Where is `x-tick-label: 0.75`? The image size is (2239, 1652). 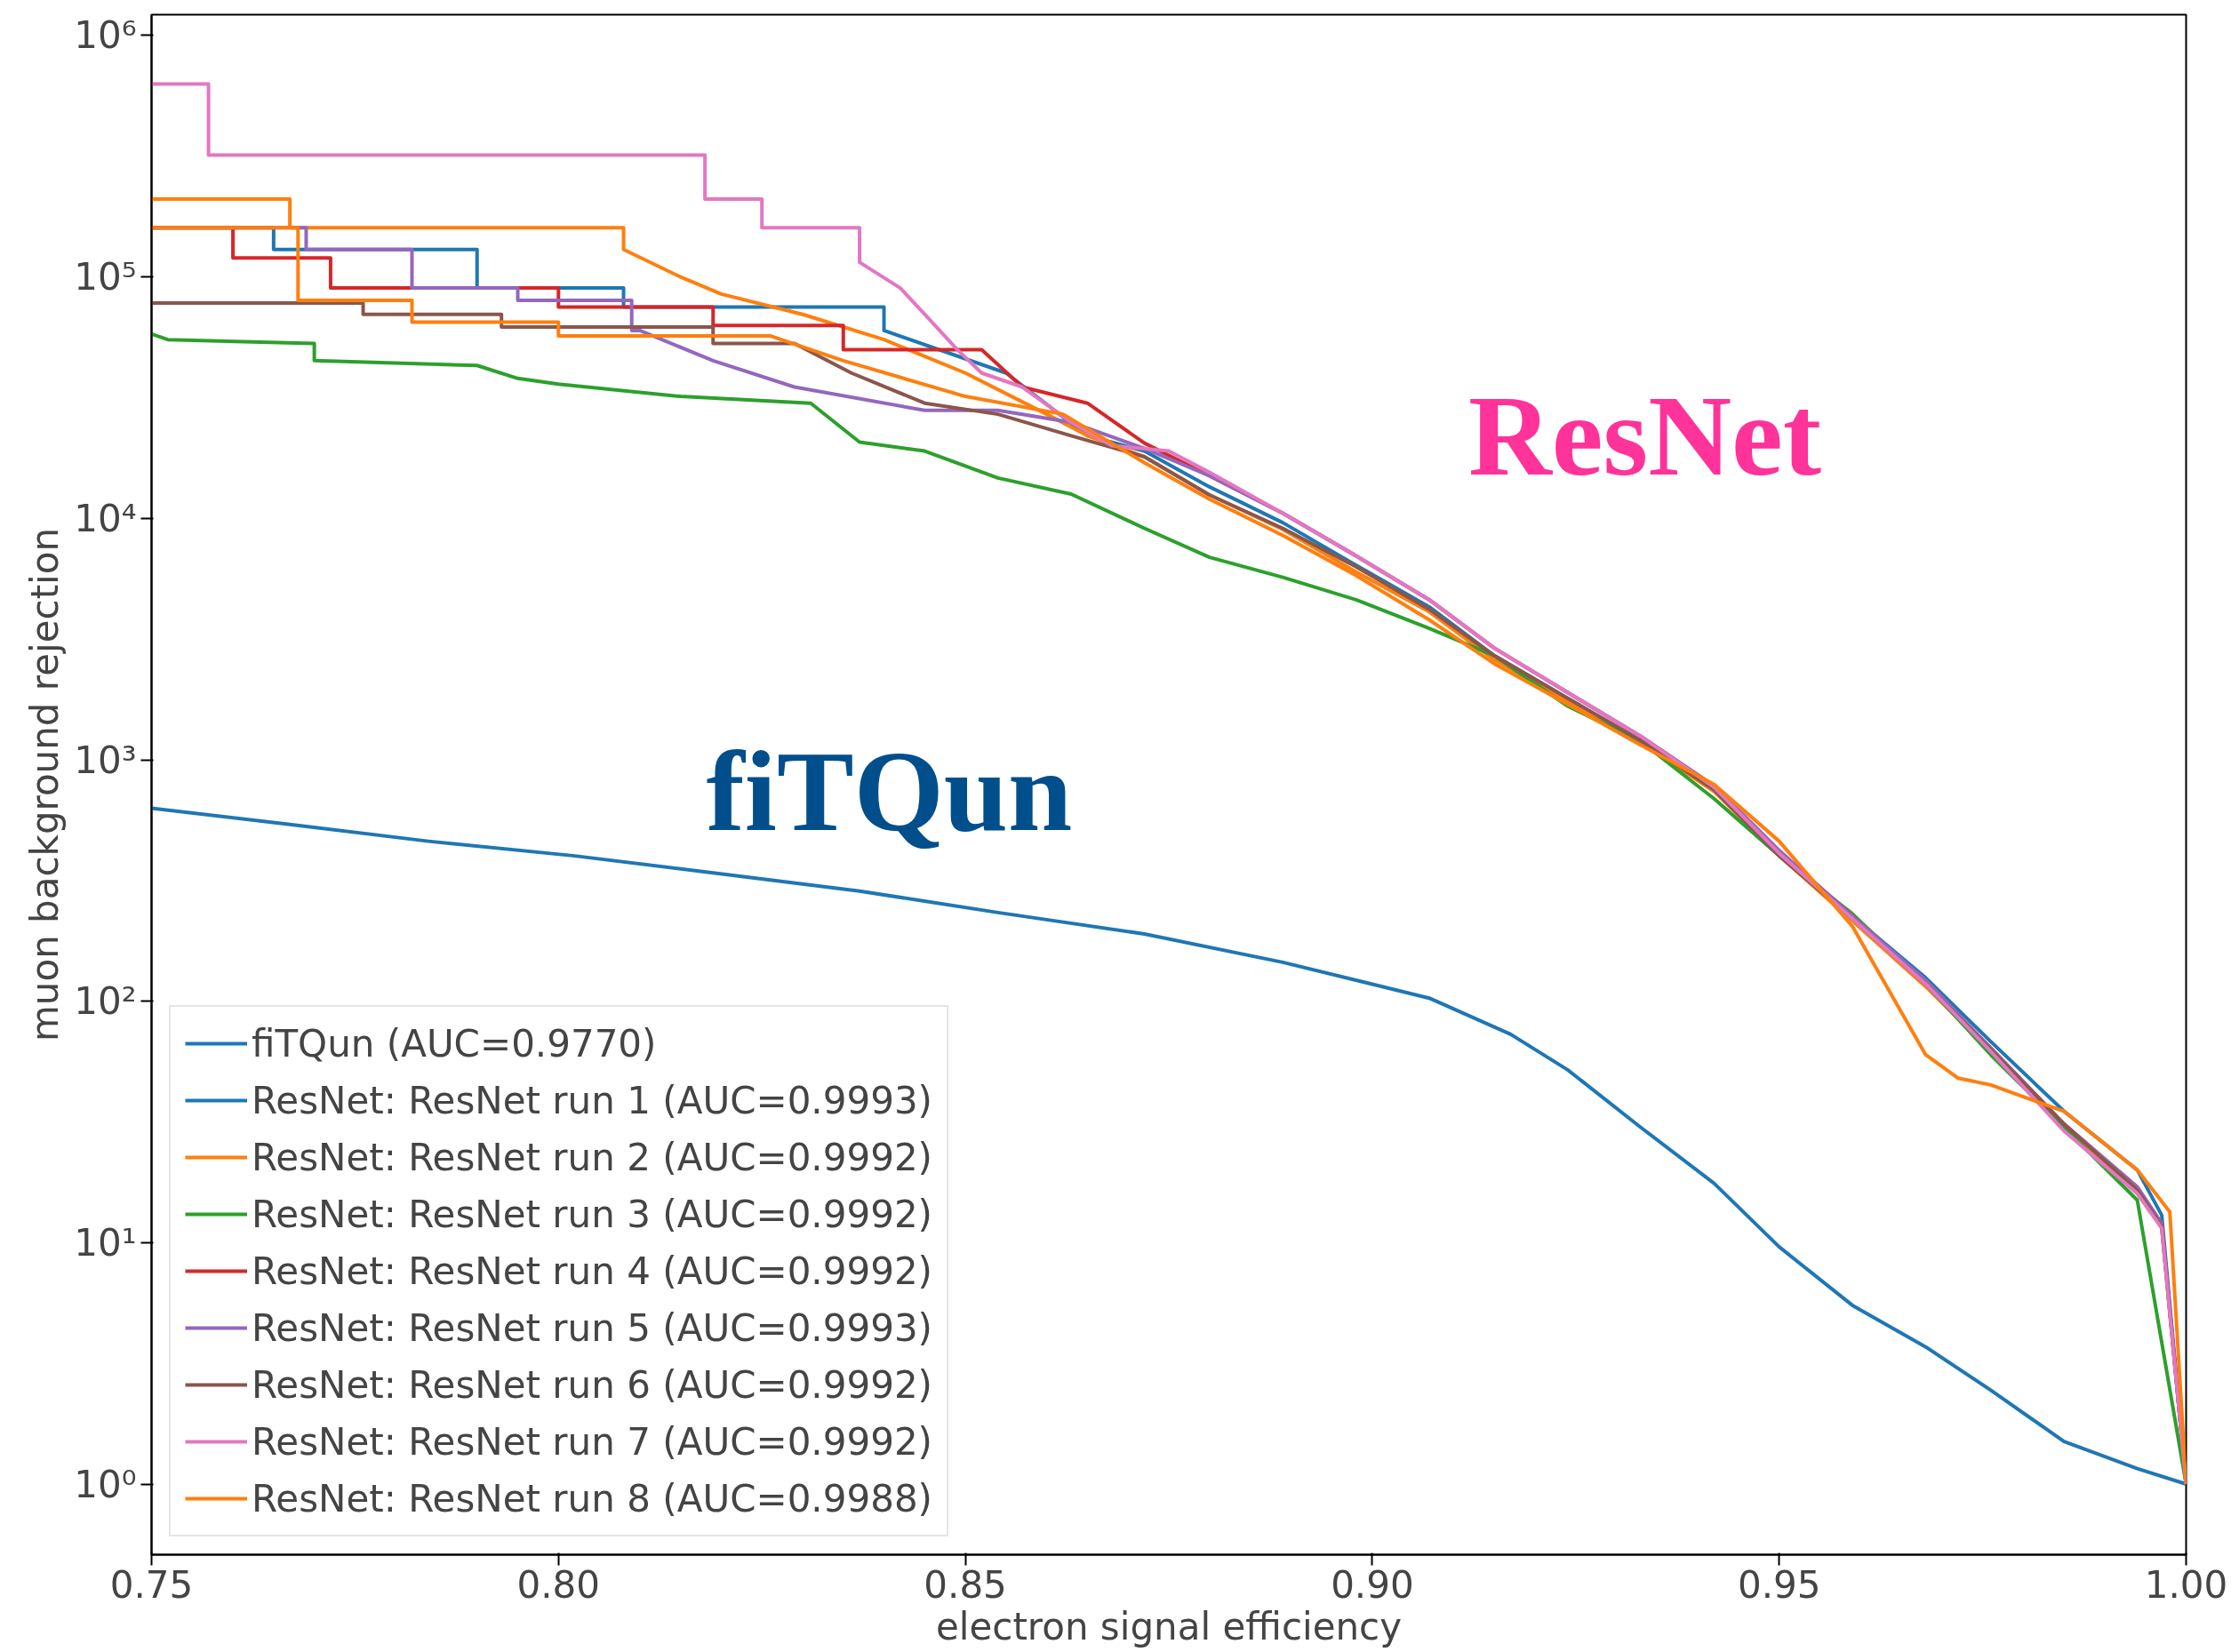 x-tick-label: 0.75 is located at coordinates (151, 1584).